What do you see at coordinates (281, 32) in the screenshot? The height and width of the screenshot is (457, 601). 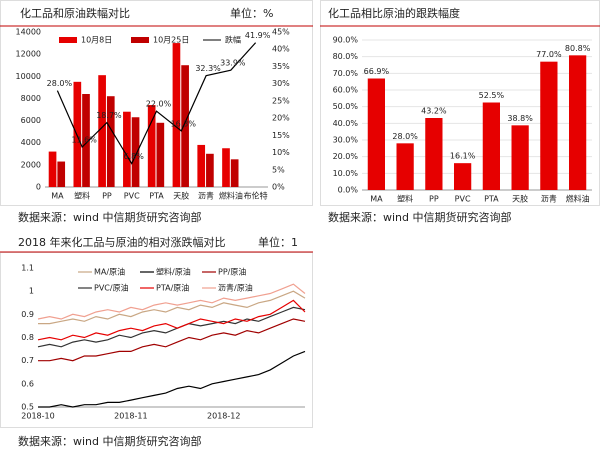 I see `y2-tick-label: 45%` at bounding box center [281, 32].